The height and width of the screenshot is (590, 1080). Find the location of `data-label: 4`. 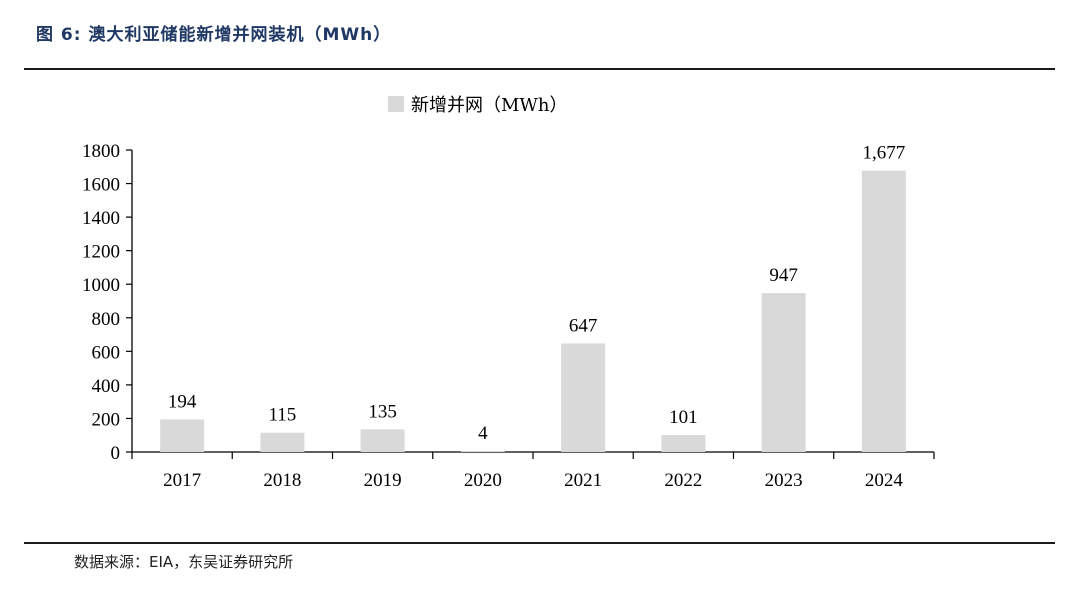

data-label: 4 is located at coordinates (483, 433).